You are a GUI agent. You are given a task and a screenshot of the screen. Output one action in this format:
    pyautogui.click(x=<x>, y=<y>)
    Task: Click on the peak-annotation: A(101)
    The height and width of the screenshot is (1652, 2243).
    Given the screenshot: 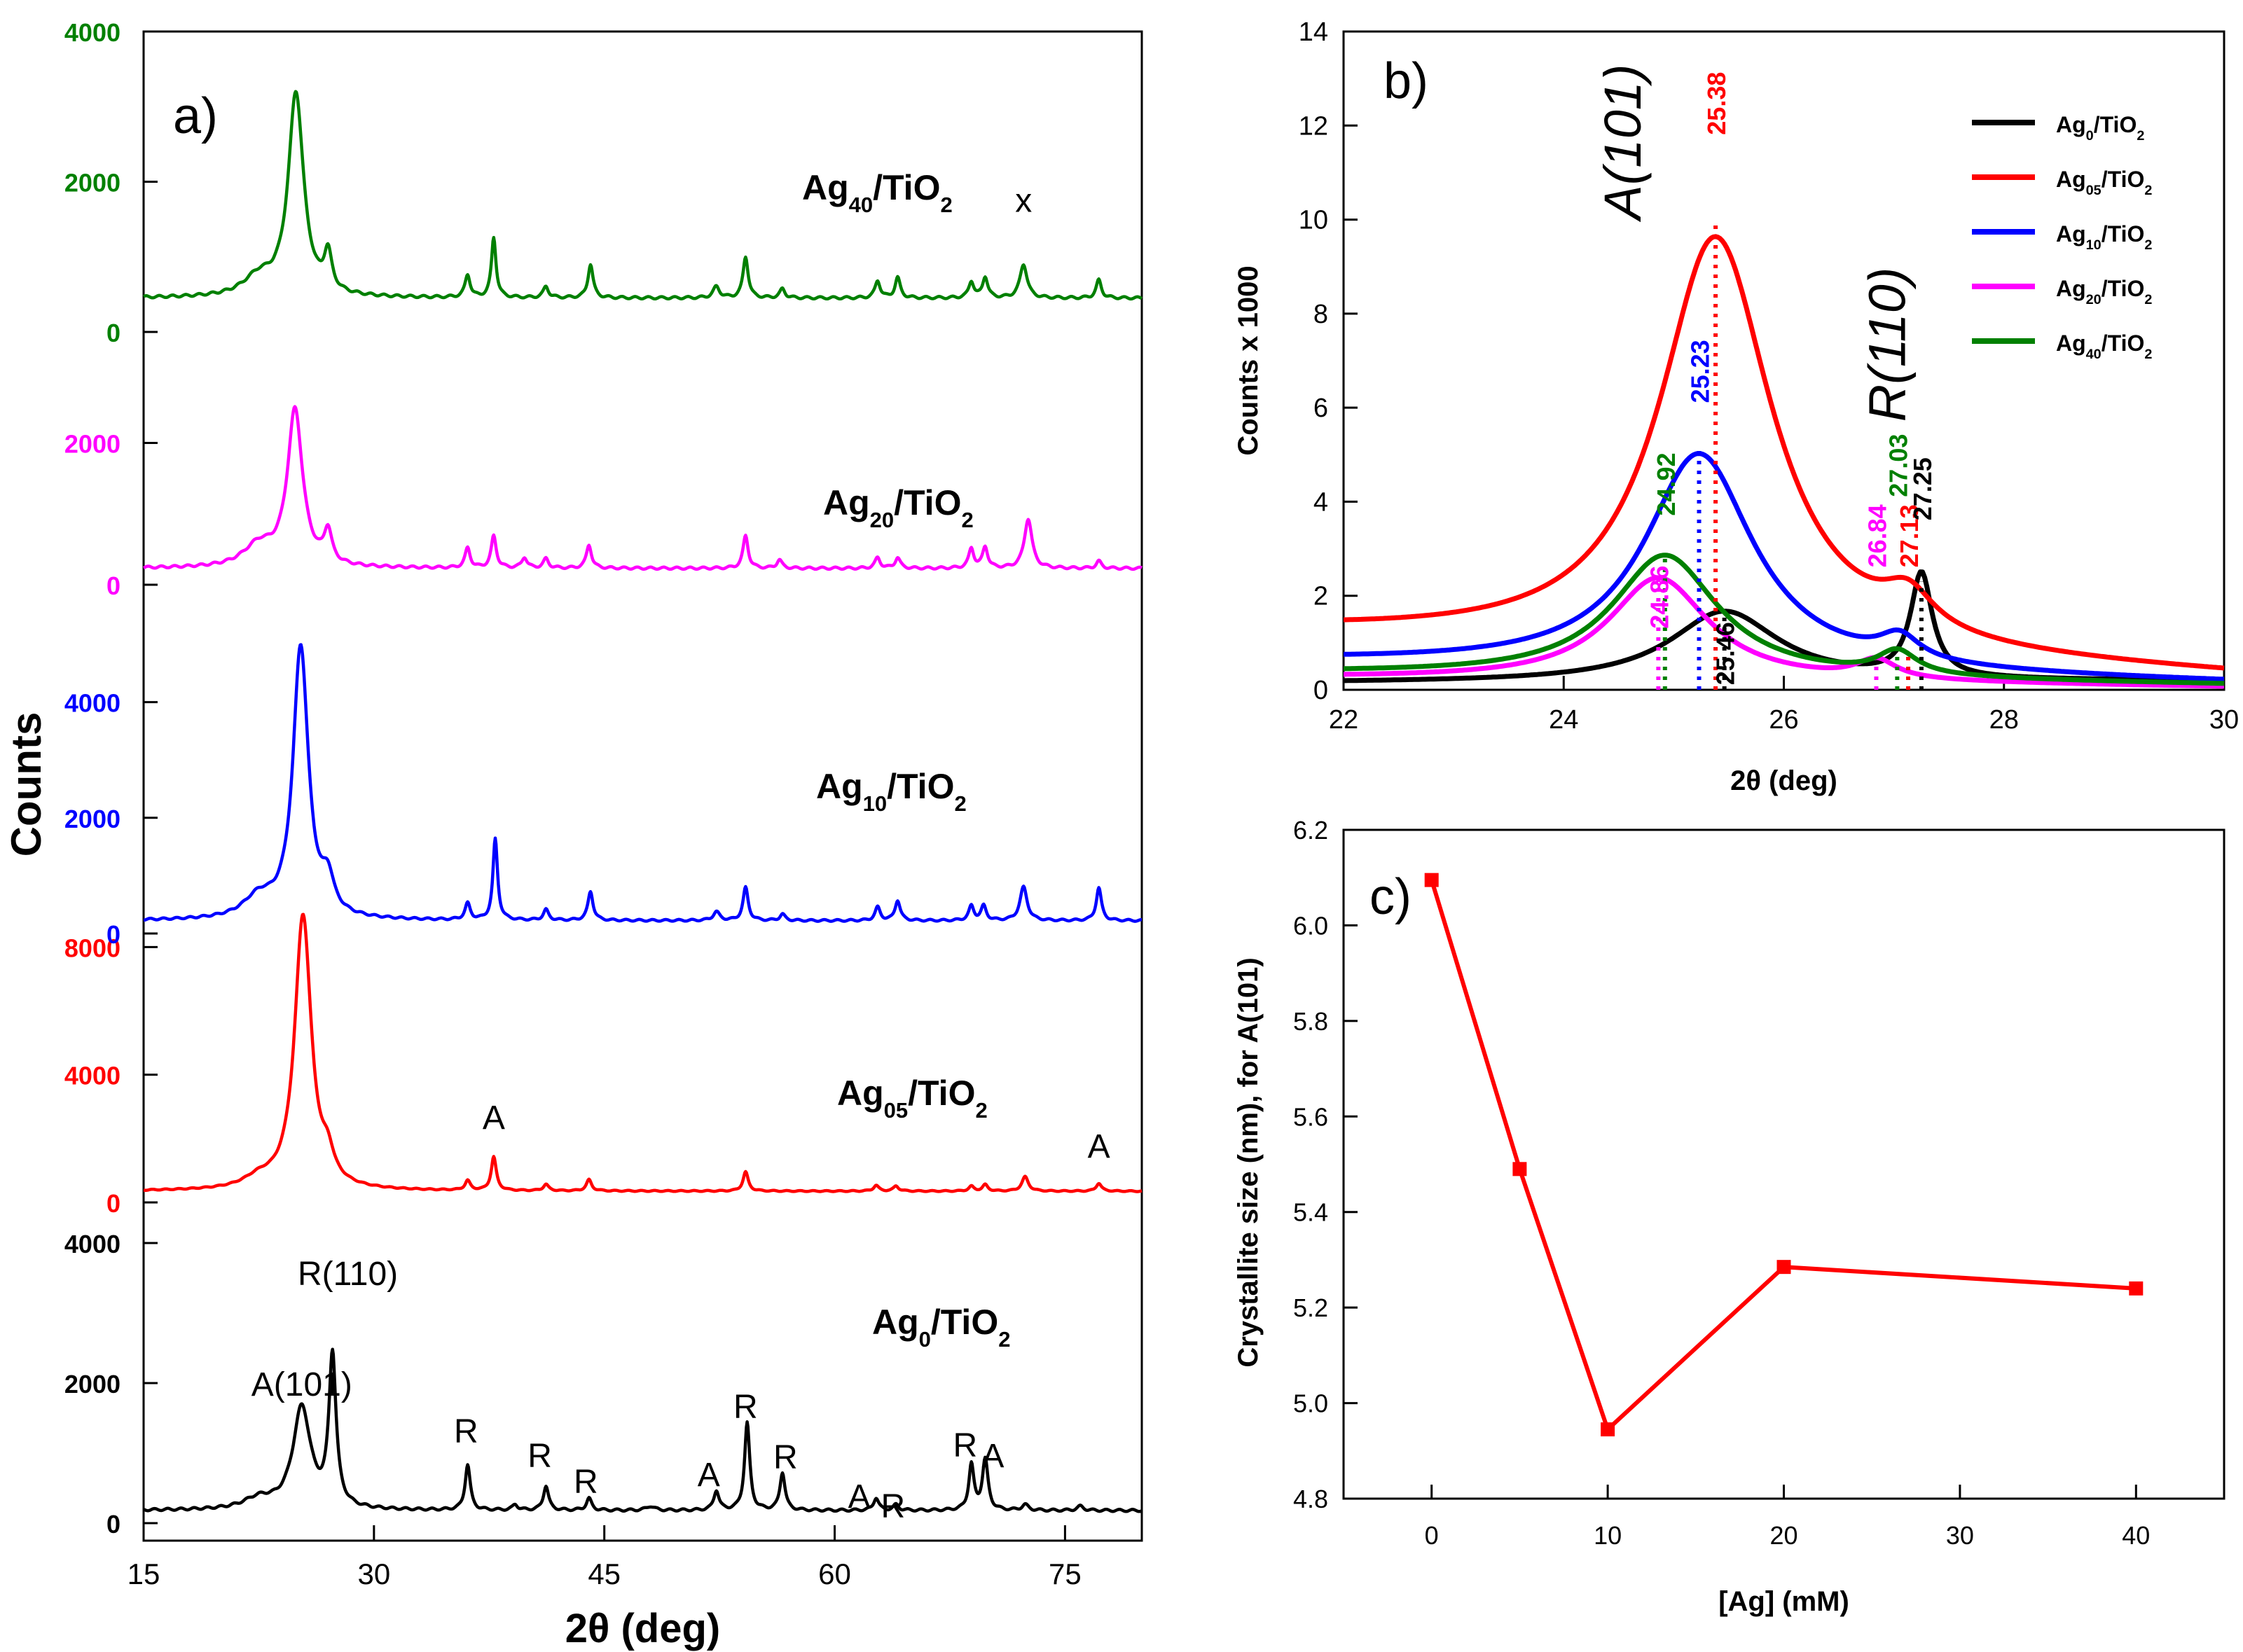 What is the action you would take?
    pyautogui.click(x=302, y=1384)
    